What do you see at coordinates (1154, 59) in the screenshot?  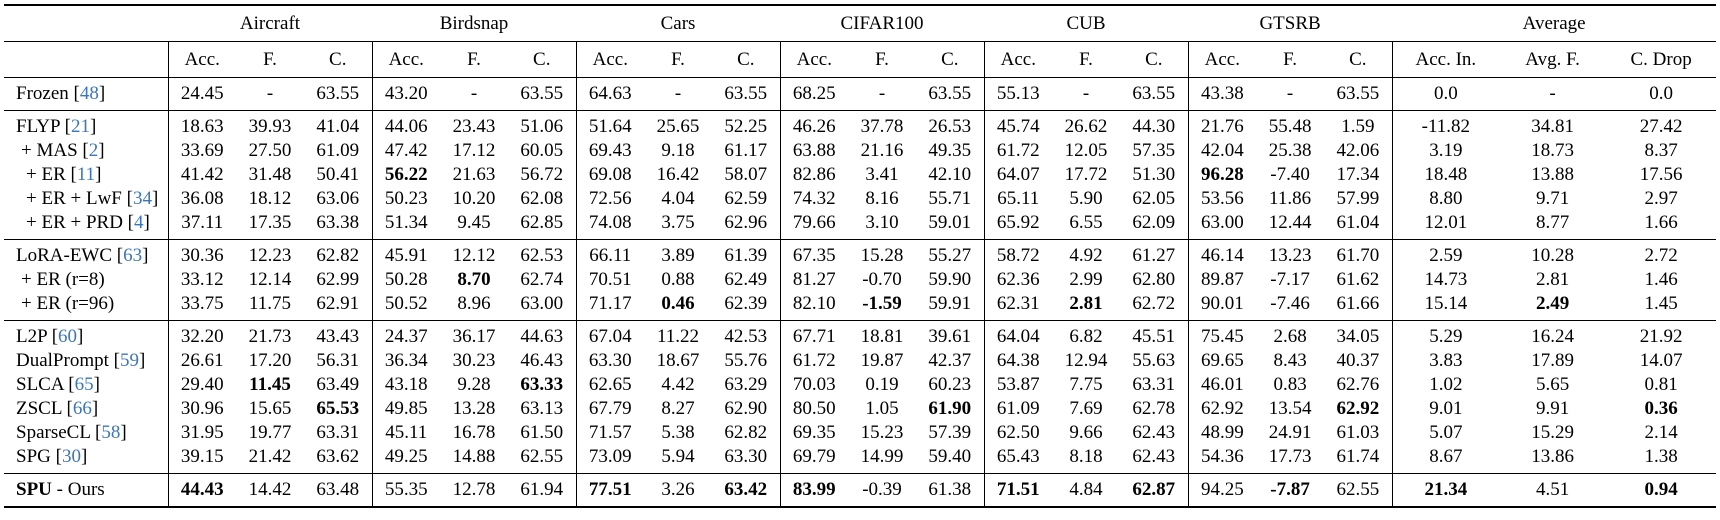 I see `subheader-cub-c: C.` at bounding box center [1154, 59].